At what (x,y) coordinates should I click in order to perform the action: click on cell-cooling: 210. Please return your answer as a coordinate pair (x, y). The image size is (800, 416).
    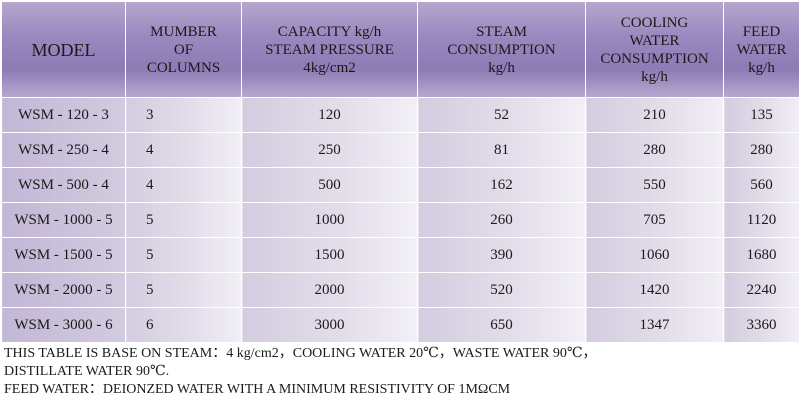
    Looking at the image, I should click on (654, 115).